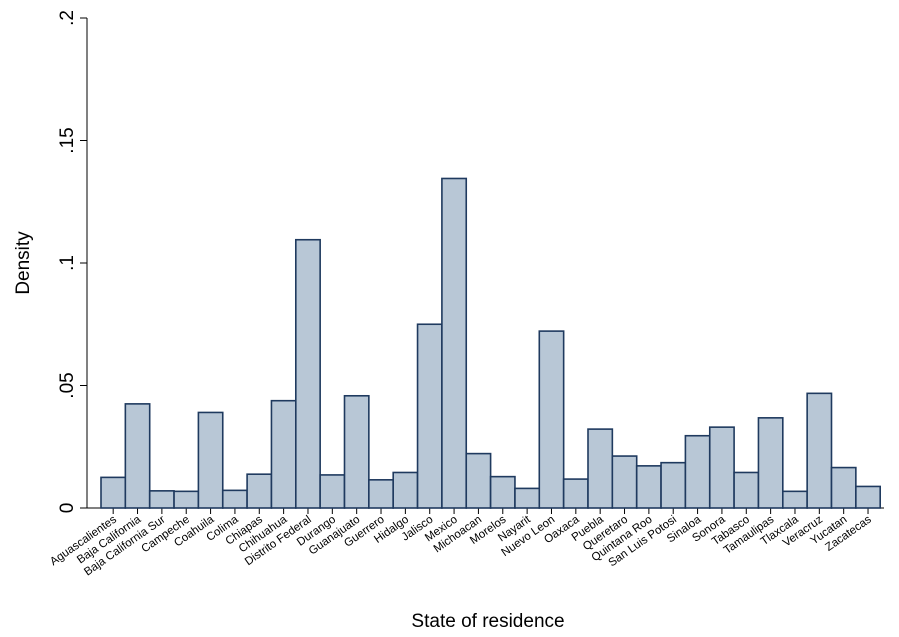 The height and width of the screenshot is (637, 899). What do you see at coordinates (67, 508) in the screenshot?
I see `y-tick-label: 0` at bounding box center [67, 508].